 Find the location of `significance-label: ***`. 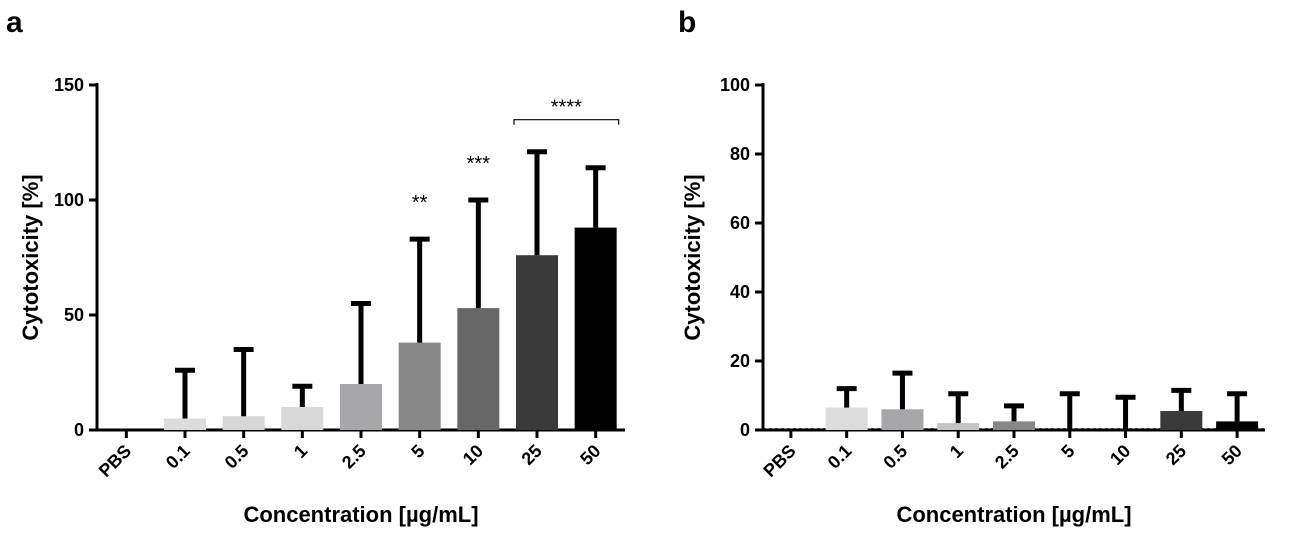

significance-label: *** is located at coordinates (479, 164).